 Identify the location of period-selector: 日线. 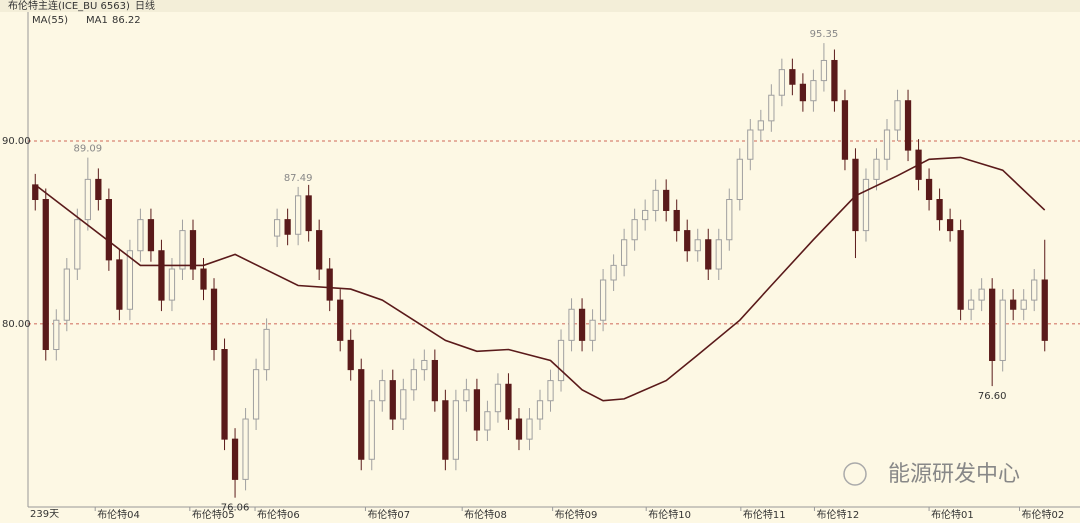
(145, 6).